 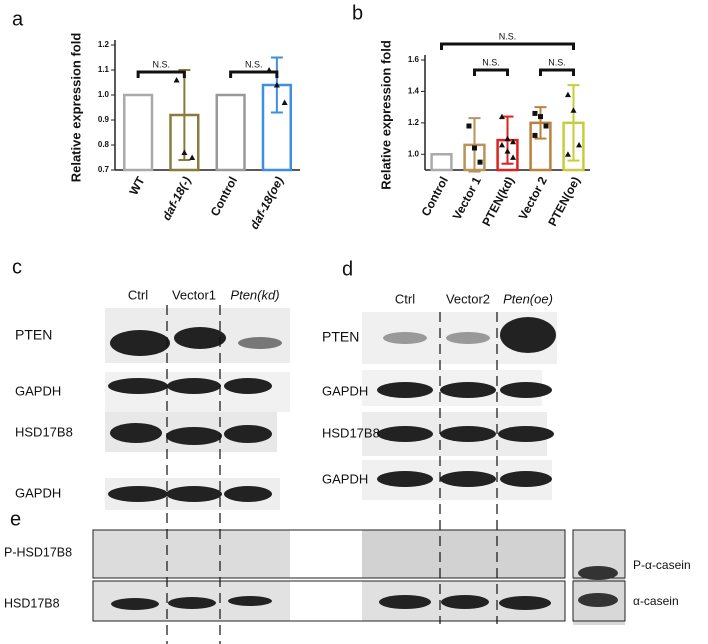 What do you see at coordinates (104, 69) in the screenshot?
I see `y-tick-label: 1.1` at bounding box center [104, 69].